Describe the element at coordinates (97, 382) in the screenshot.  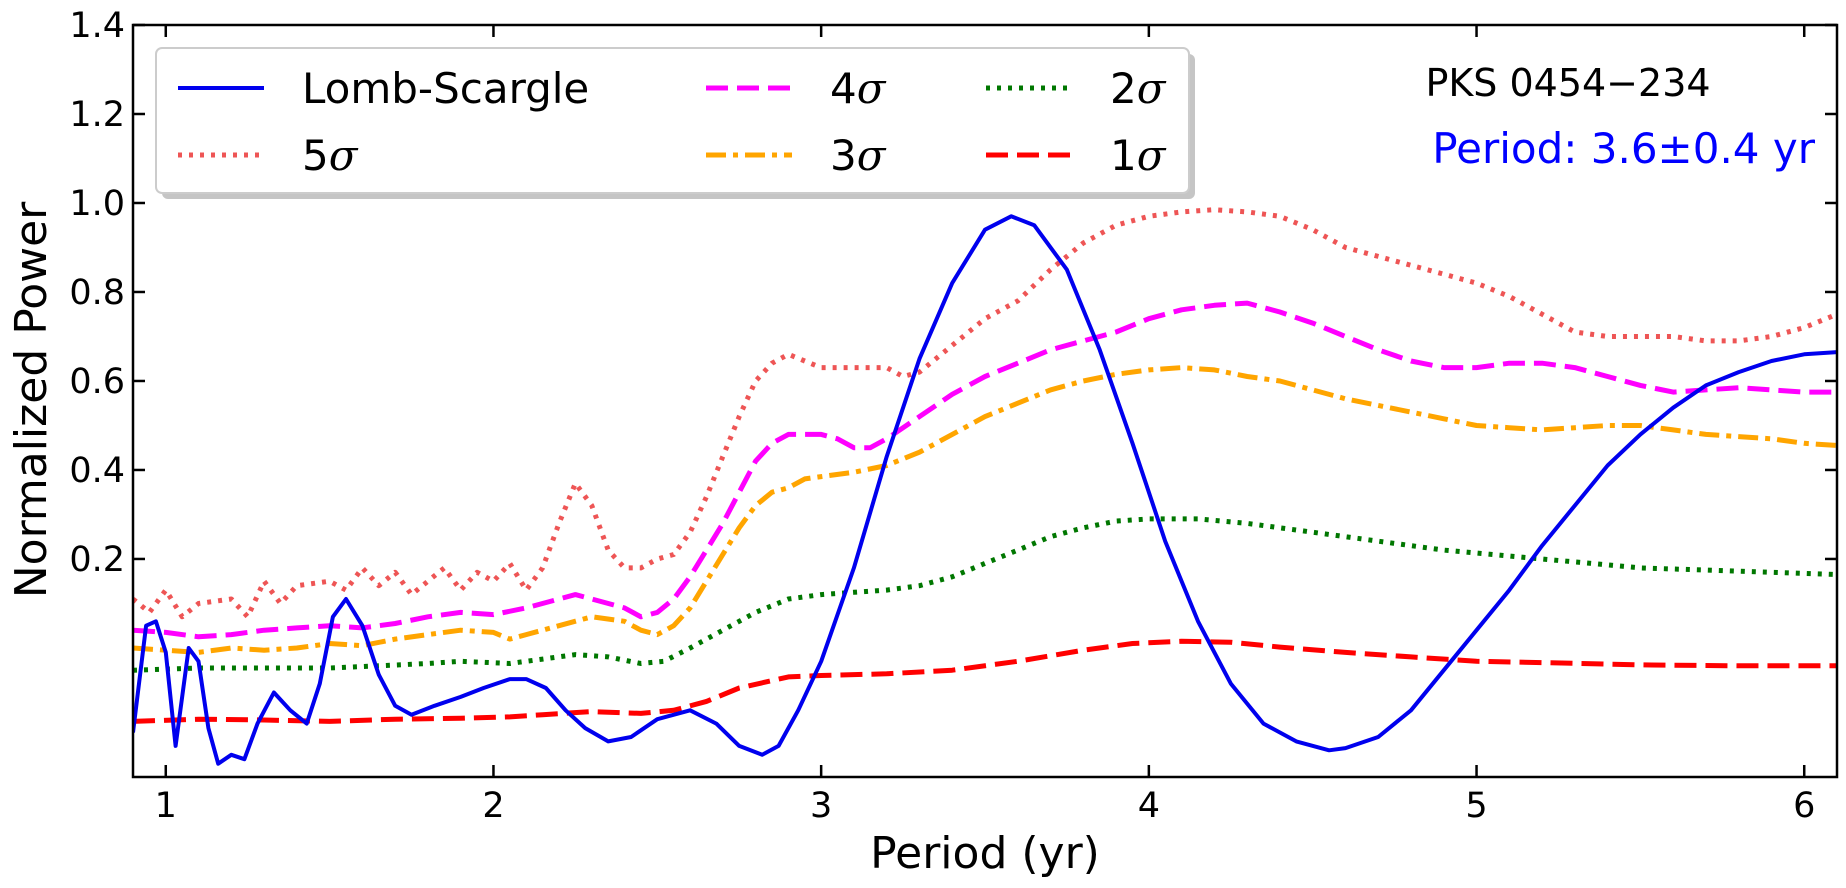
I see `y-tick-label: 0.6` at that location.